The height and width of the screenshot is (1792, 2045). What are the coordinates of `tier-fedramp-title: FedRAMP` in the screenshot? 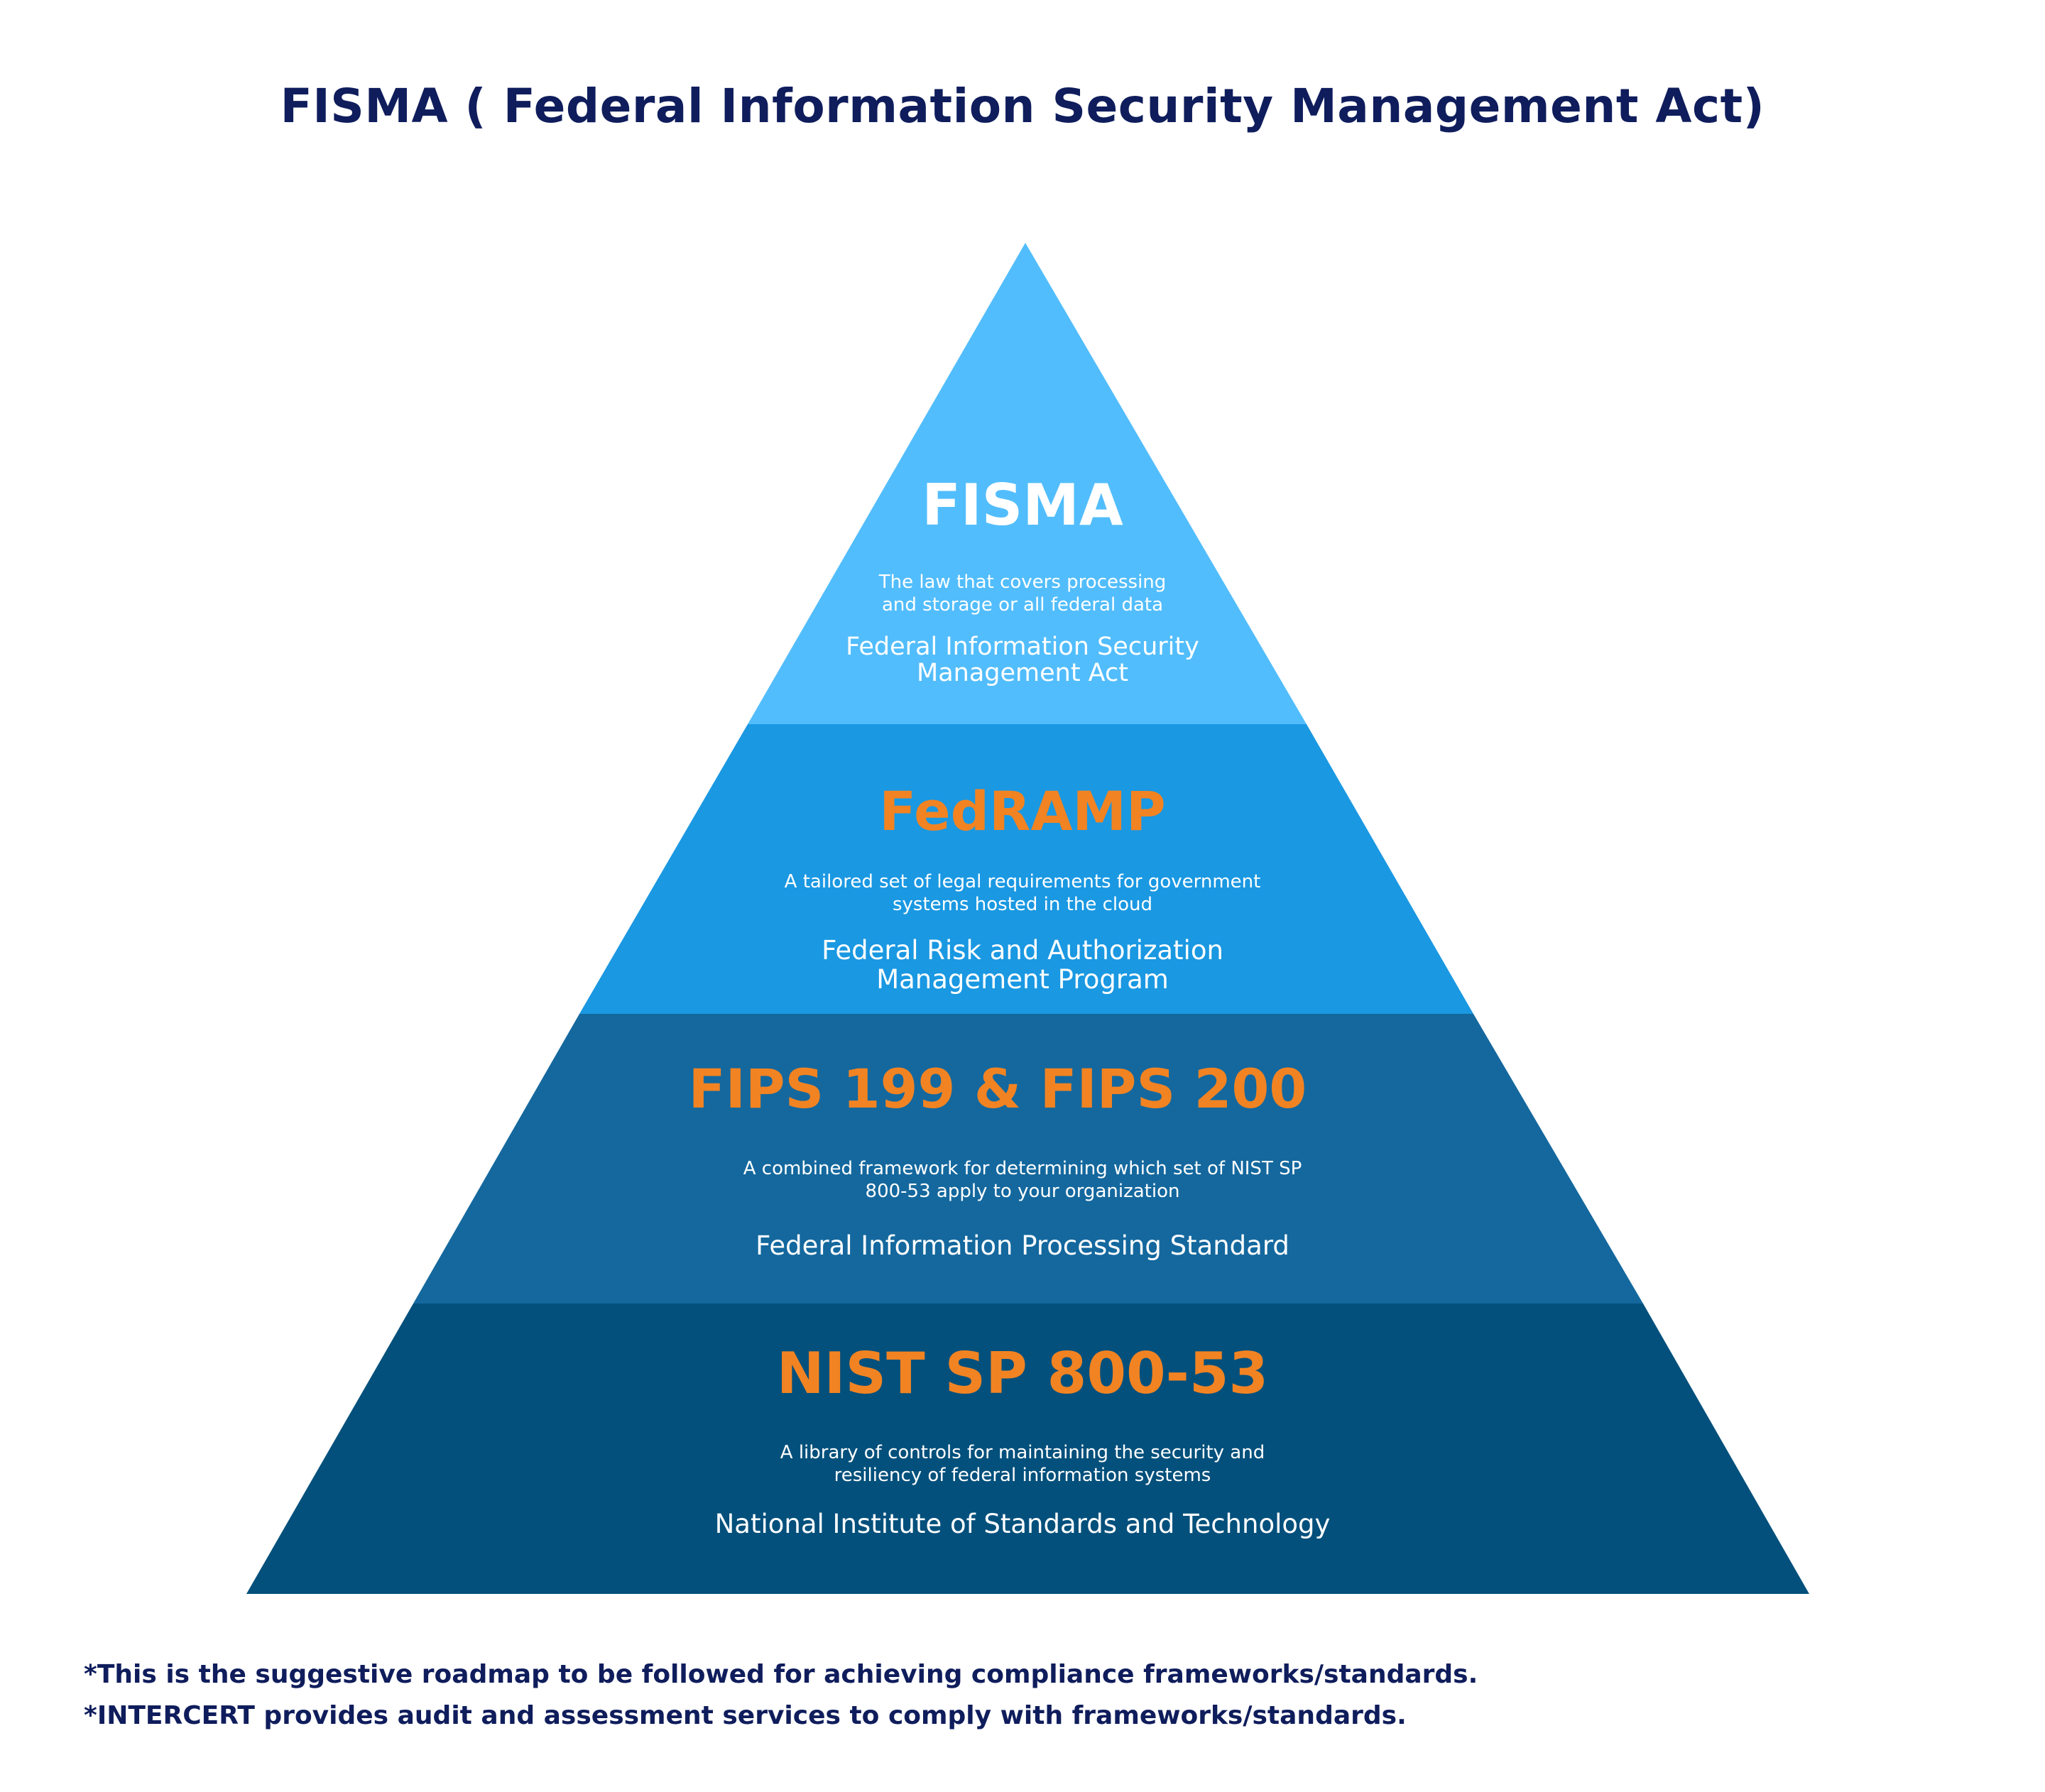 It's located at (1022, 811).